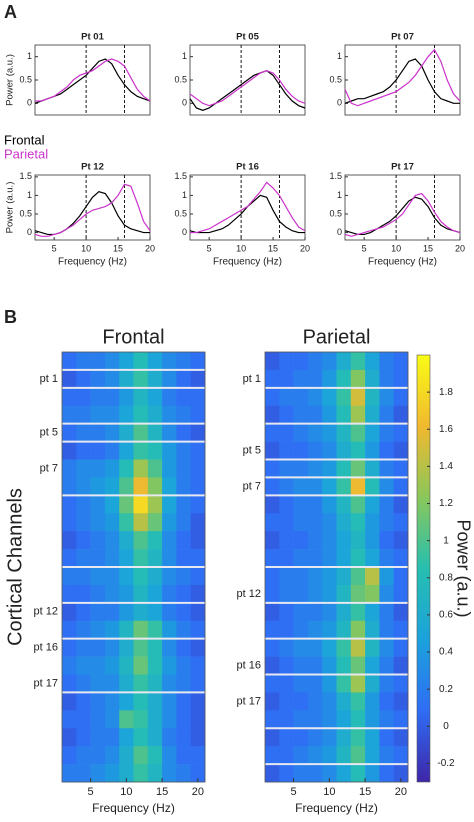 This screenshot has width=474, height=822. Describe the element at coordinates (49, 468) in the screenshot. I see `row-label: pt 7` at that location.